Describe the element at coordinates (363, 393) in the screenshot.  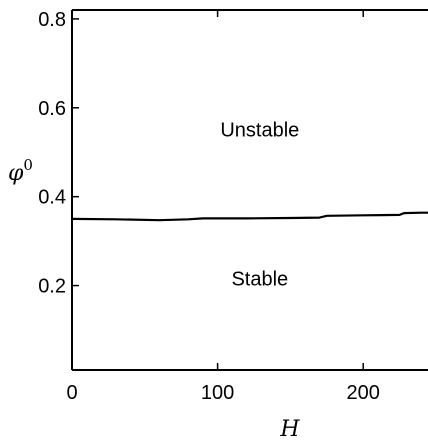
I see `x-tick-label: 200` at that location.